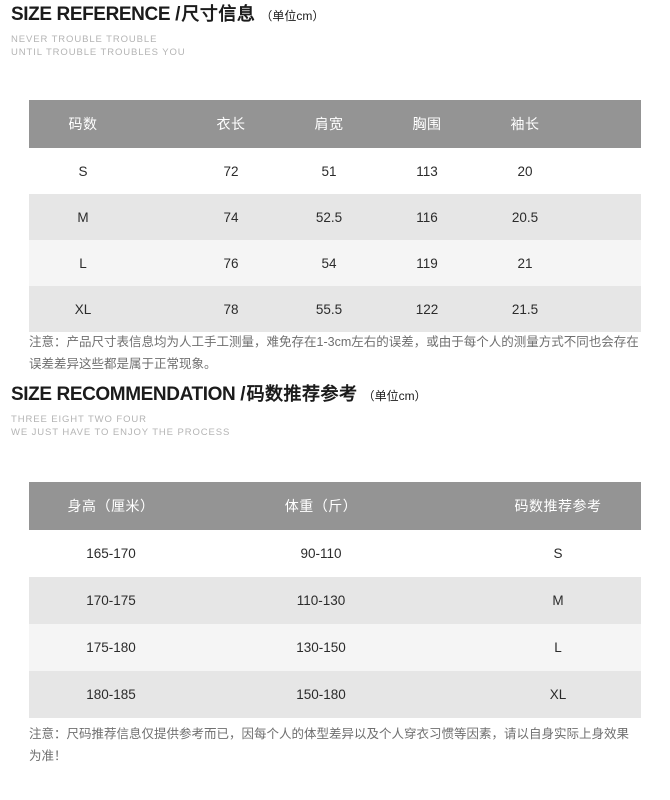  What do you see at coordinates (302, 394) in the screenshot?
I see `heading-chinese: 码数推荐参考` at bounding box center [302, 394].